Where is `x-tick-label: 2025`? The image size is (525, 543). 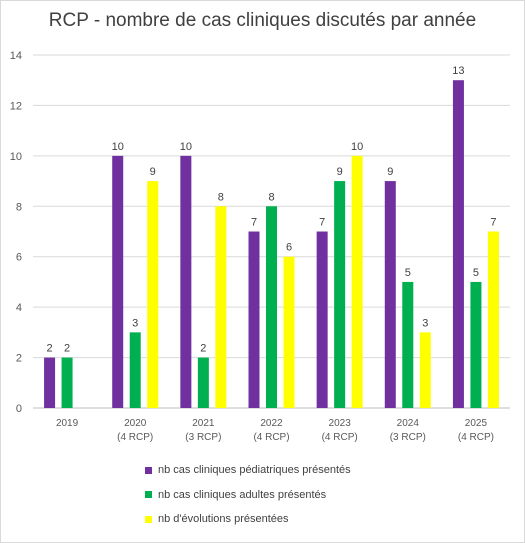 x-tick-label: 2025 is located at coordinates (476, 423).